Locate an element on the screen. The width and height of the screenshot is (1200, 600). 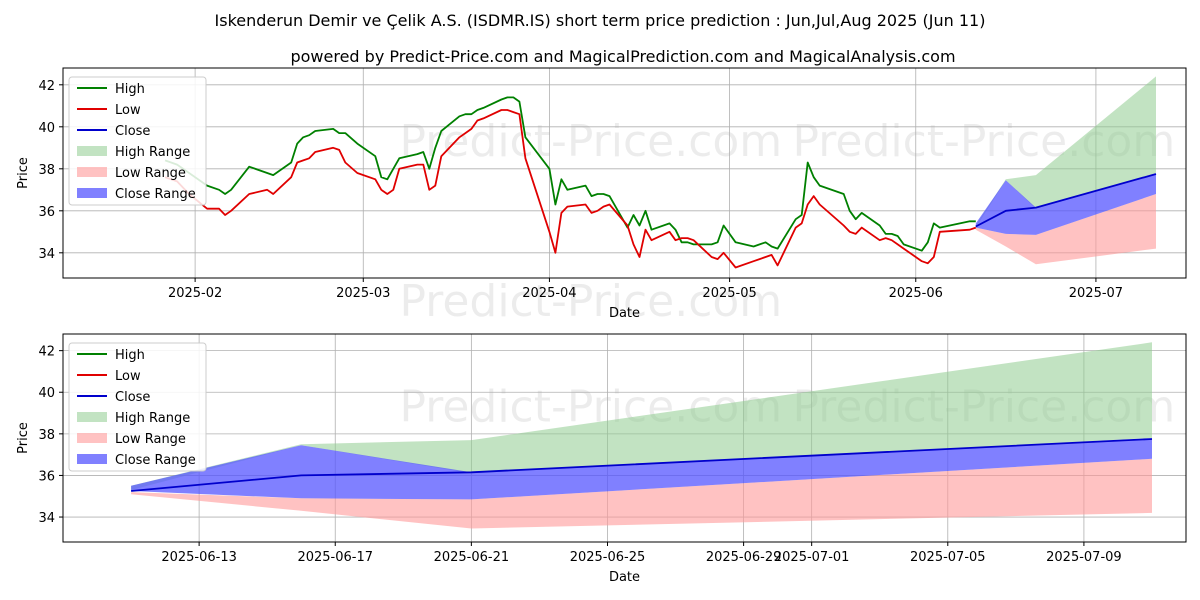
x-tick-label: 2025-07-05 is located at coordinates (948, 557).